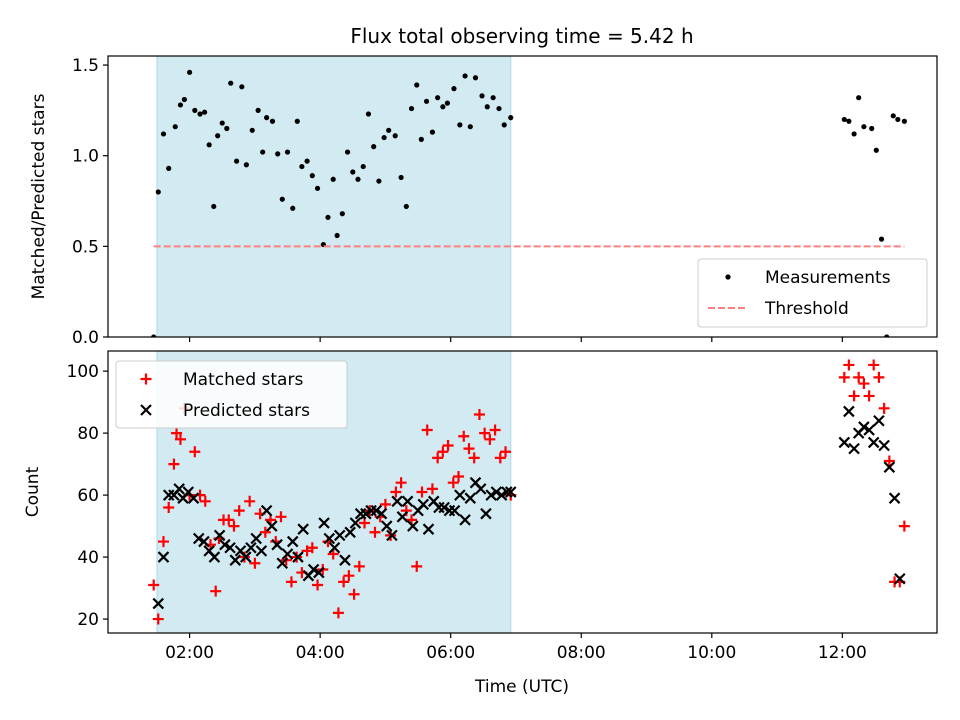  I want to click on x-tick-label: 12:00, so click(842, 653).